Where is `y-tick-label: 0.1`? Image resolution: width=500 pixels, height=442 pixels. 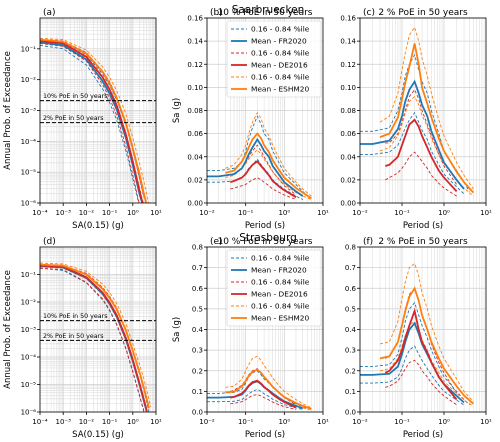 y-tick-label: 0.1 is located at coordinates (350, 392).